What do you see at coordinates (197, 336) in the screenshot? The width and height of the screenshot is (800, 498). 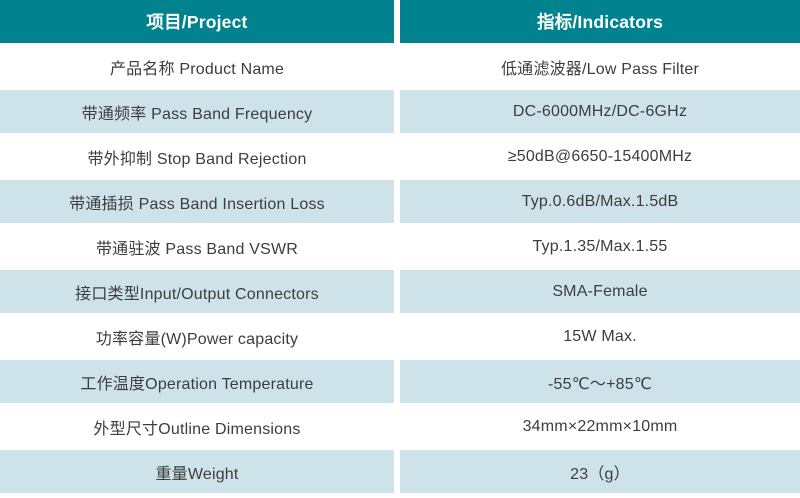 I see `project-cell: 功率容量(W)Power capacity` at bounding box center [197, 336].